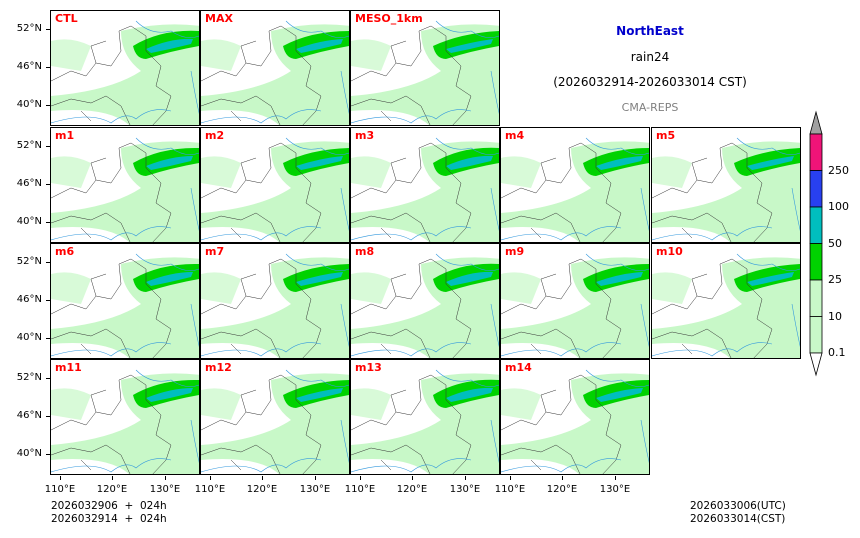 This screenshot has height=538, width=860. I want to click on panel-label: m5, so click(666, 135).